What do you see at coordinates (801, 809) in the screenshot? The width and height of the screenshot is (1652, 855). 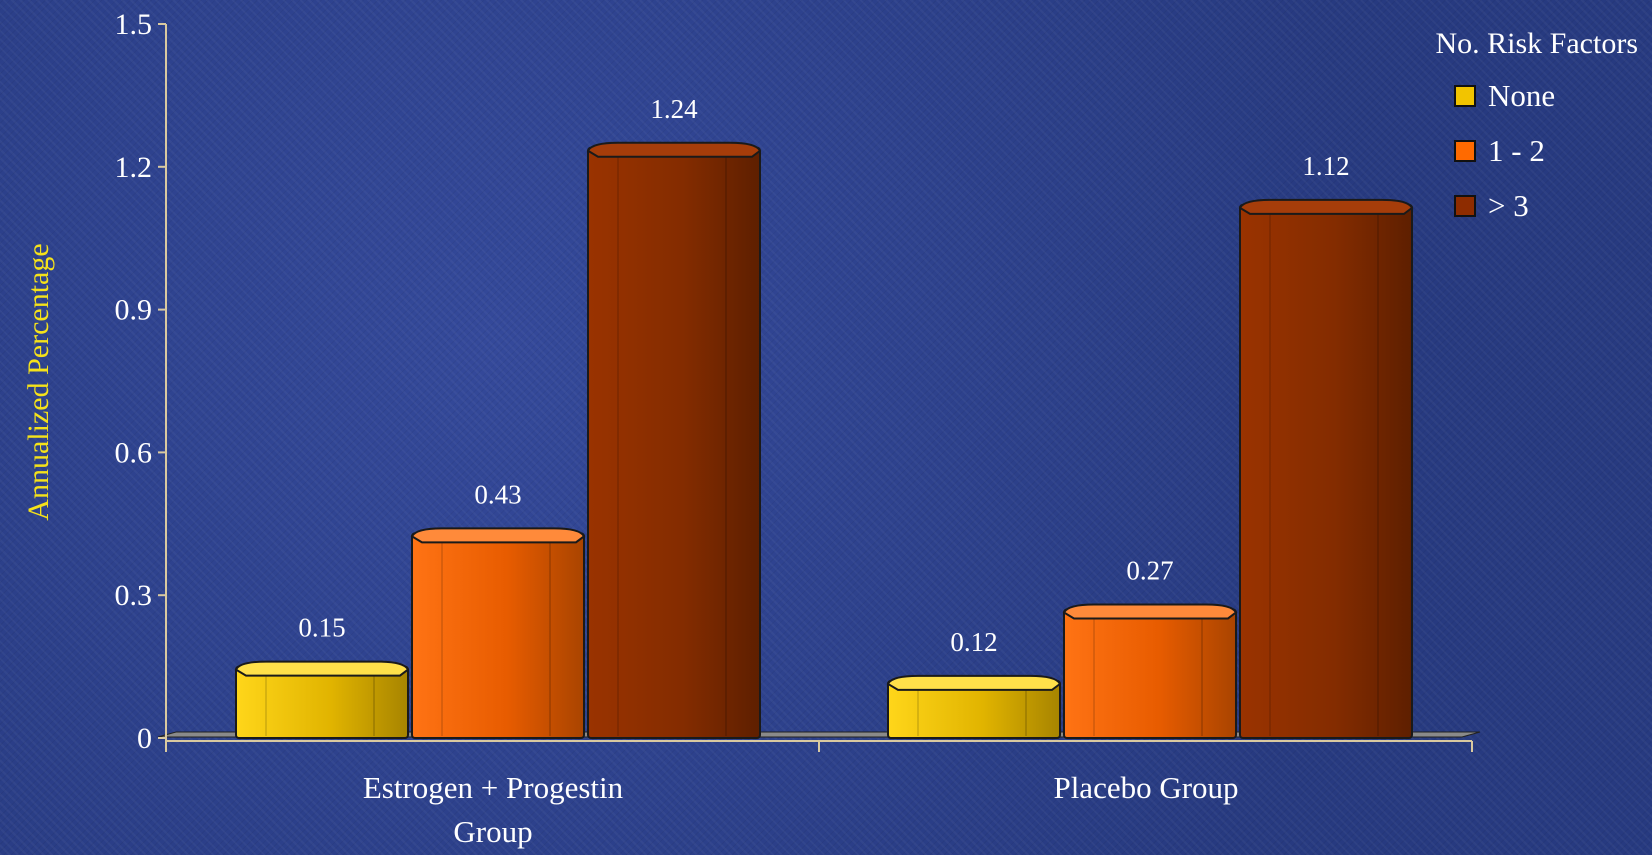 I see `category-labels: Estrogen + Progestin Group Placebo Group` at bounding box center [801, 809].